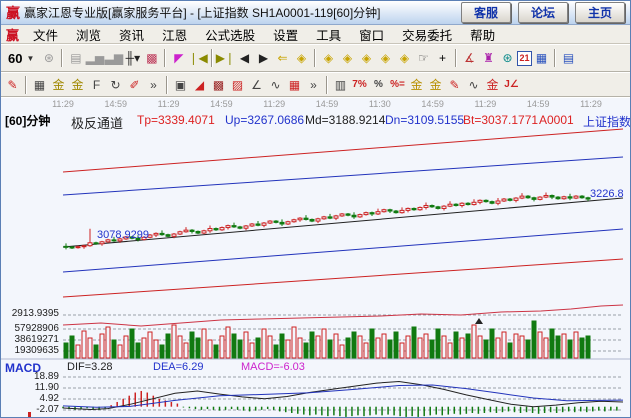 The width and height of the screenshot is (631, 418). I want to click on menu-item-7: 窗口, so click(372, 35).